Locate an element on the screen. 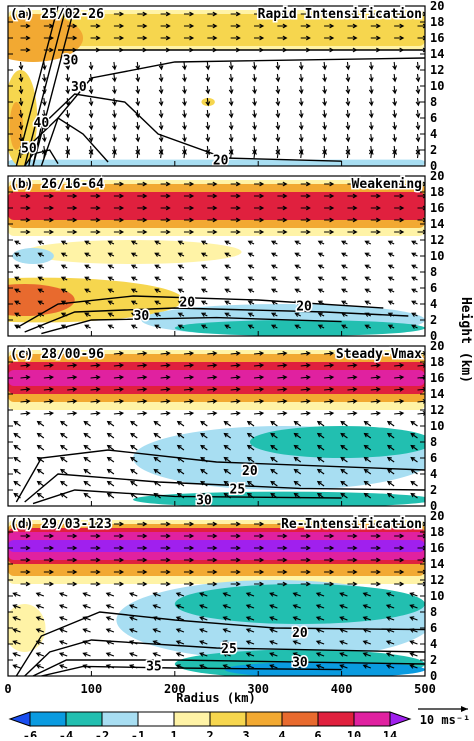  colorbar-cell is located at coordinates (228, 719).